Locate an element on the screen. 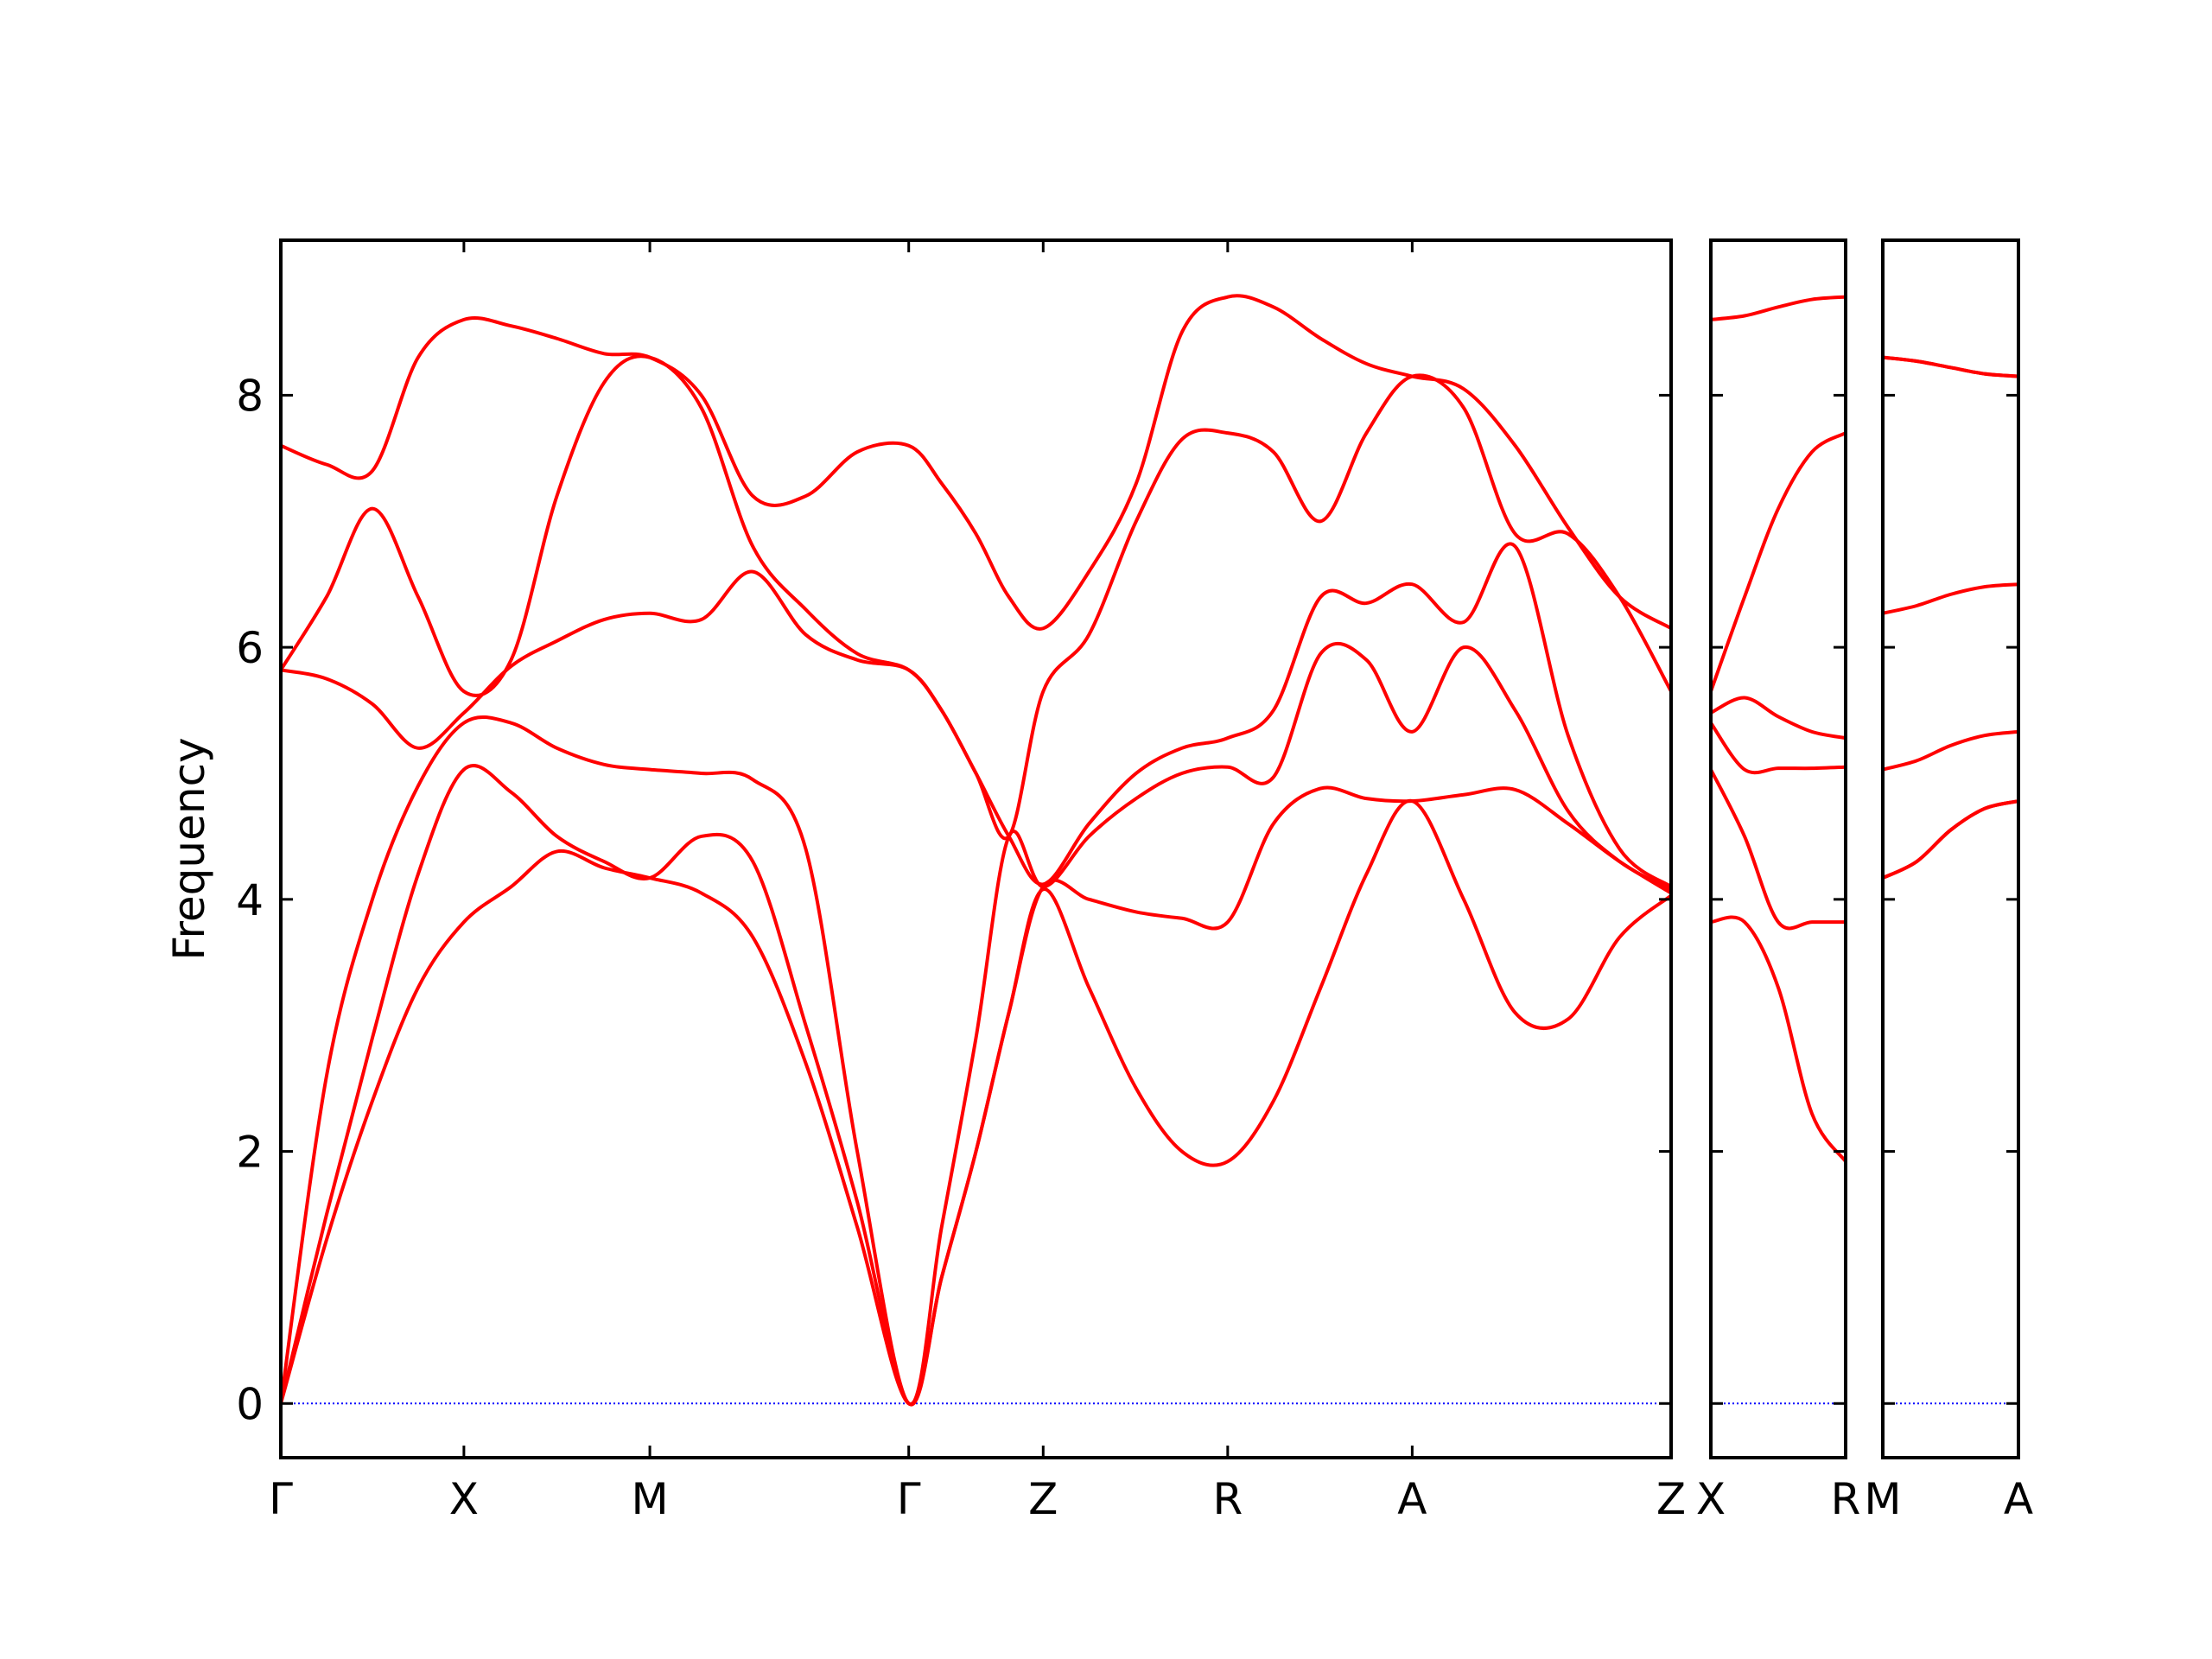 This screenshot has width=2212, height=1659. y-tick-label: 4 is located at coordinates (250, 900).